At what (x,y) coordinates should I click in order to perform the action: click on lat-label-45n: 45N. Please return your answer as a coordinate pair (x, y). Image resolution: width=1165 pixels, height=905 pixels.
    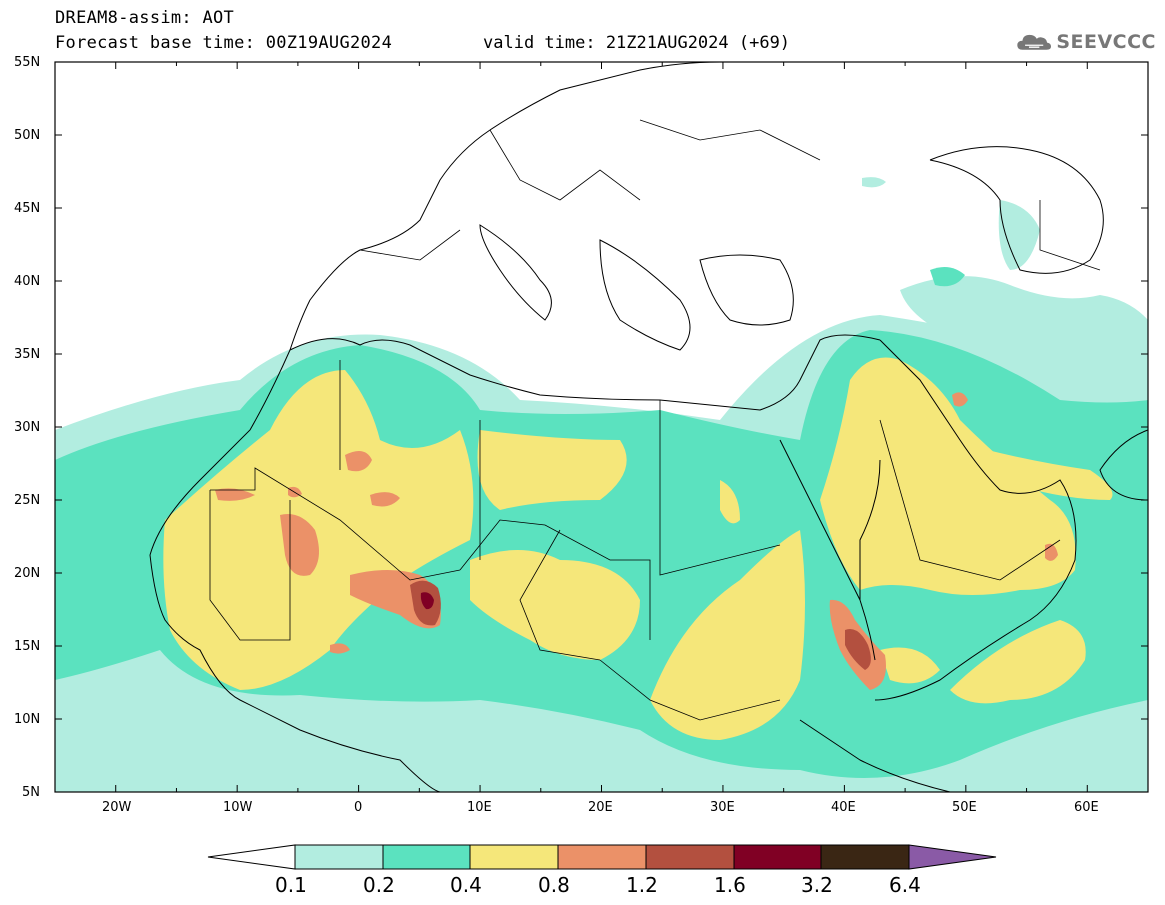
    Looking at the image, I should click on (27, 208).